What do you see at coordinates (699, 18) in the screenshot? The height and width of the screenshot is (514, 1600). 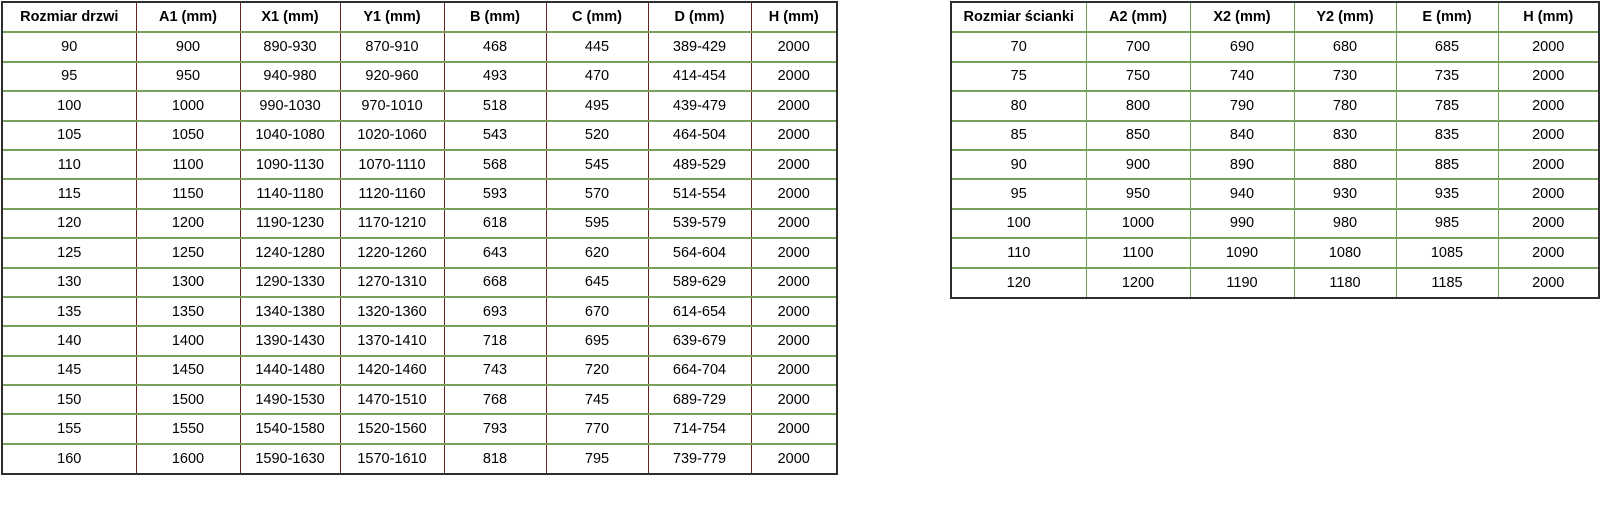 I see `column-header: D (mm)` at bounding box center [699, 18].